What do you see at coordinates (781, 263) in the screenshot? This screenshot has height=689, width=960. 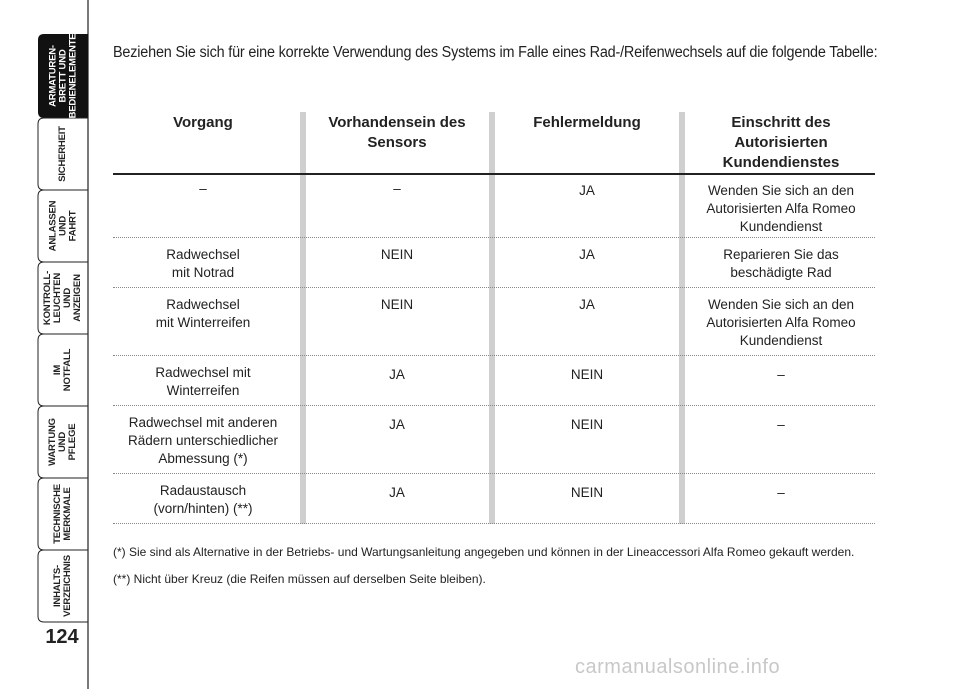 I see `table-cell: Reparieren Sie das beschädigte Rad` at bounding box center [781, 263].